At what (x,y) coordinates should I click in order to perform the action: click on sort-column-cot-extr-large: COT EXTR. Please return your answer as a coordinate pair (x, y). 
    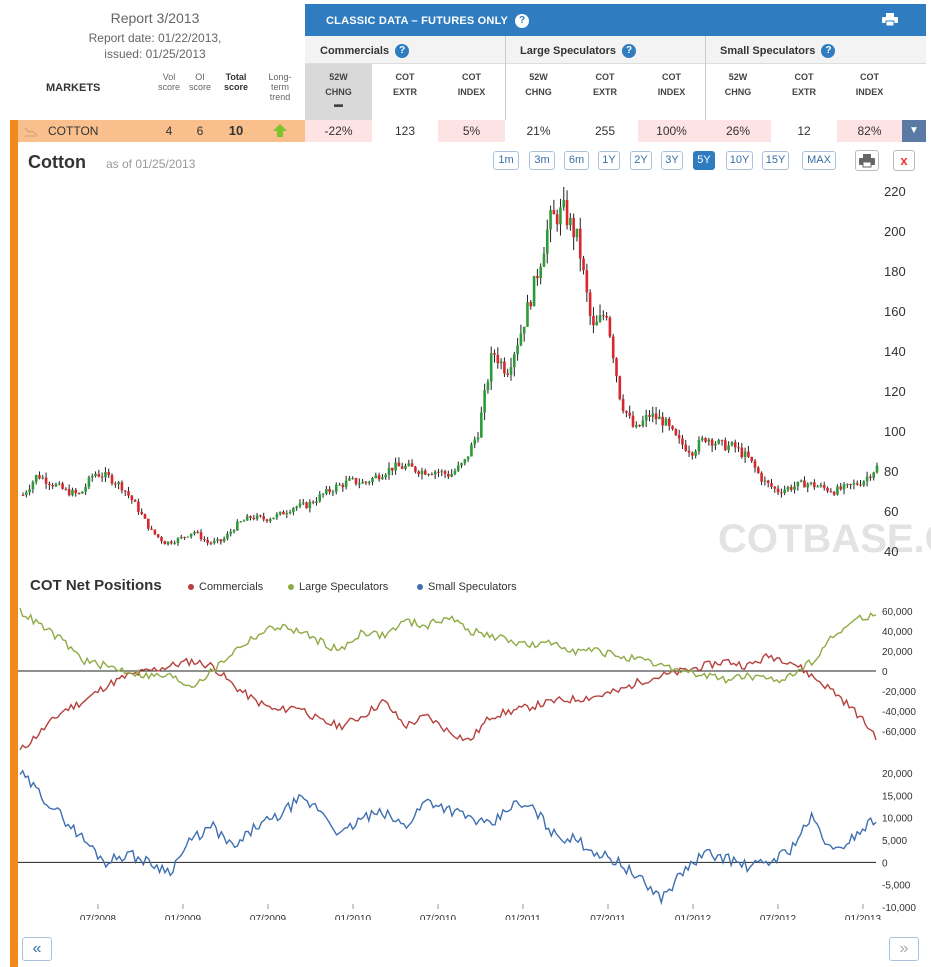
    Looking at the image, I should click on (605, 92).